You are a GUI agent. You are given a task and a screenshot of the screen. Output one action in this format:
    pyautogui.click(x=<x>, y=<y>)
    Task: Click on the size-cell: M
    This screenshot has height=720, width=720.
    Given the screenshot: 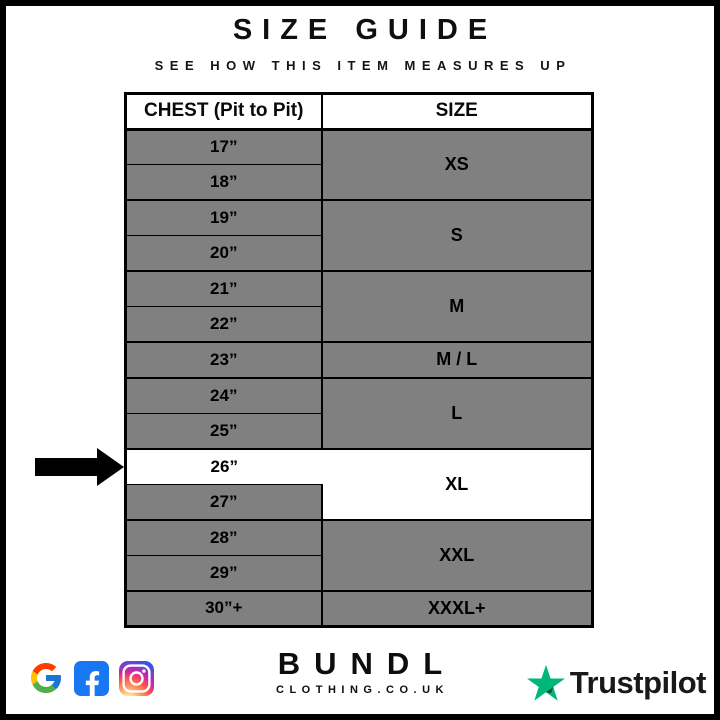 What is the action you would take?
    pyautogui.click(x=457, y=306)
    